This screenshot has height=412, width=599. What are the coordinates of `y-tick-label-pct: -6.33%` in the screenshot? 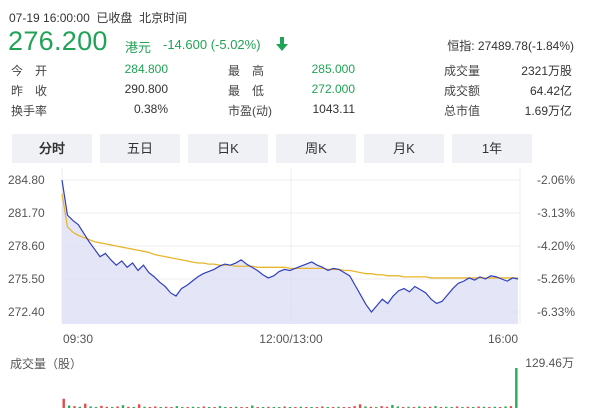 It's located at (556, 312).